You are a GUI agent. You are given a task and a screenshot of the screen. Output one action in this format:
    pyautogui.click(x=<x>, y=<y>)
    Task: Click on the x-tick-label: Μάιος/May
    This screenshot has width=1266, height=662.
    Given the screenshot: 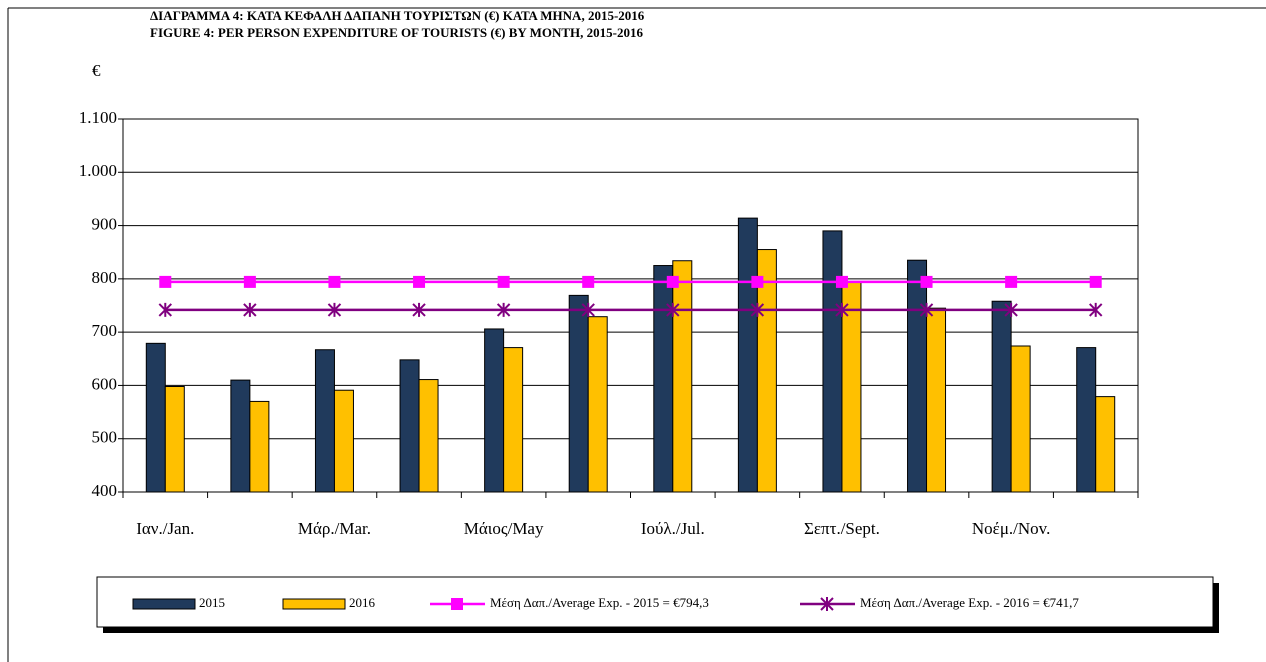 What is the action you would take?
    pyautogui.click(x=504, y=528)
    